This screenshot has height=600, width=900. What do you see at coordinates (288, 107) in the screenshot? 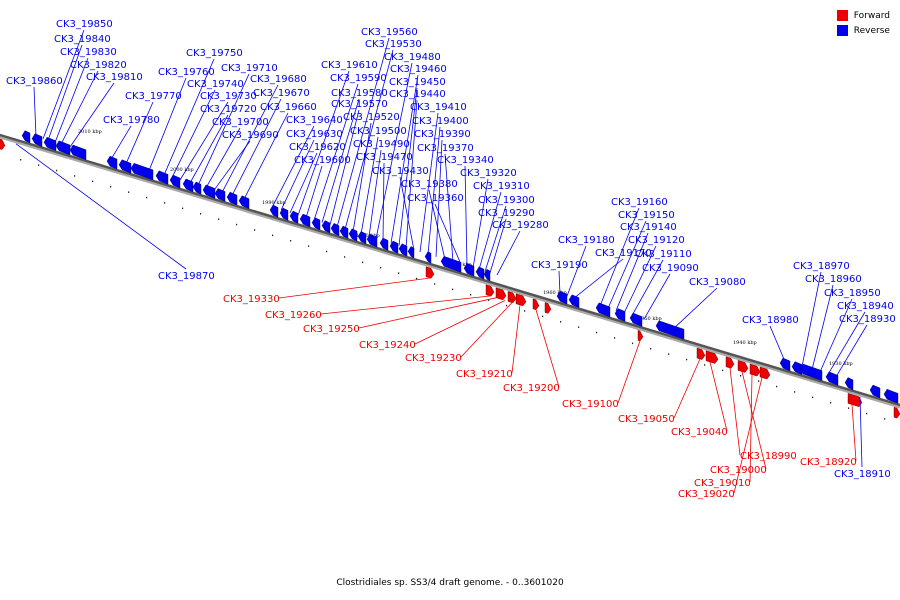
I see `reverse-gene-label: CK3_19660` at bounding box center [288, 107].